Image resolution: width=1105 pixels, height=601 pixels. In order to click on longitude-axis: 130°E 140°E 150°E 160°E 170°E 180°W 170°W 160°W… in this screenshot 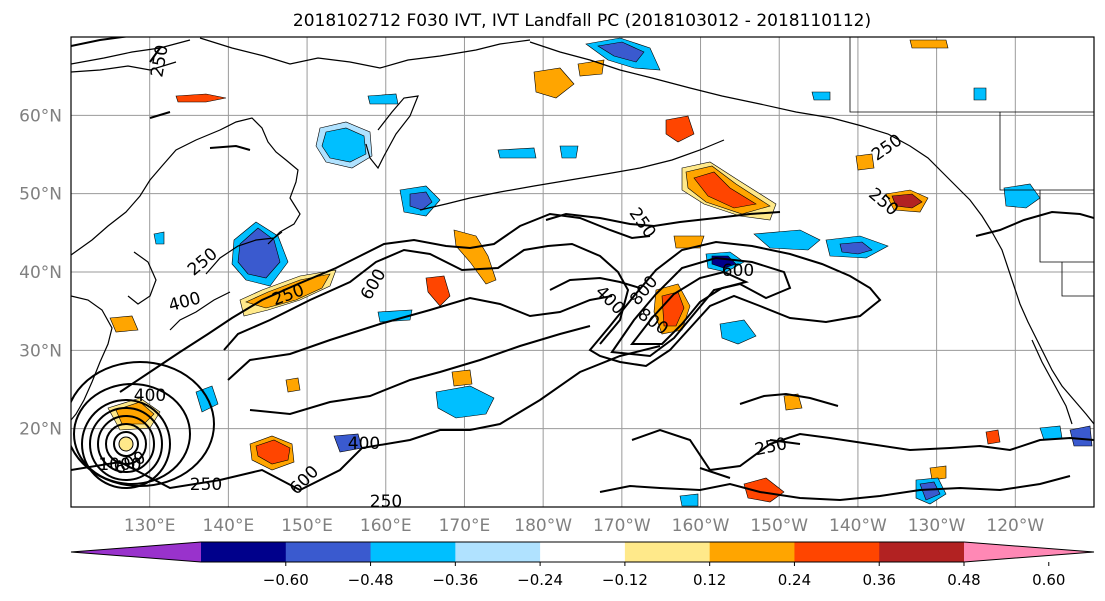, I will do `click(584, 526)`.